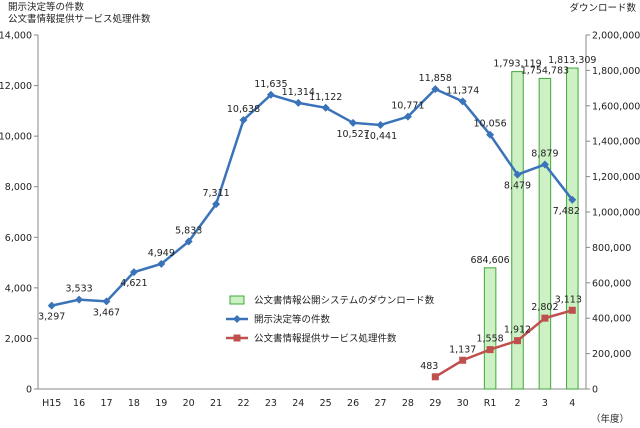 The width and height of the screenshot is (640, 428). I want to click on x-tick-label: 22, so click(243, 403).